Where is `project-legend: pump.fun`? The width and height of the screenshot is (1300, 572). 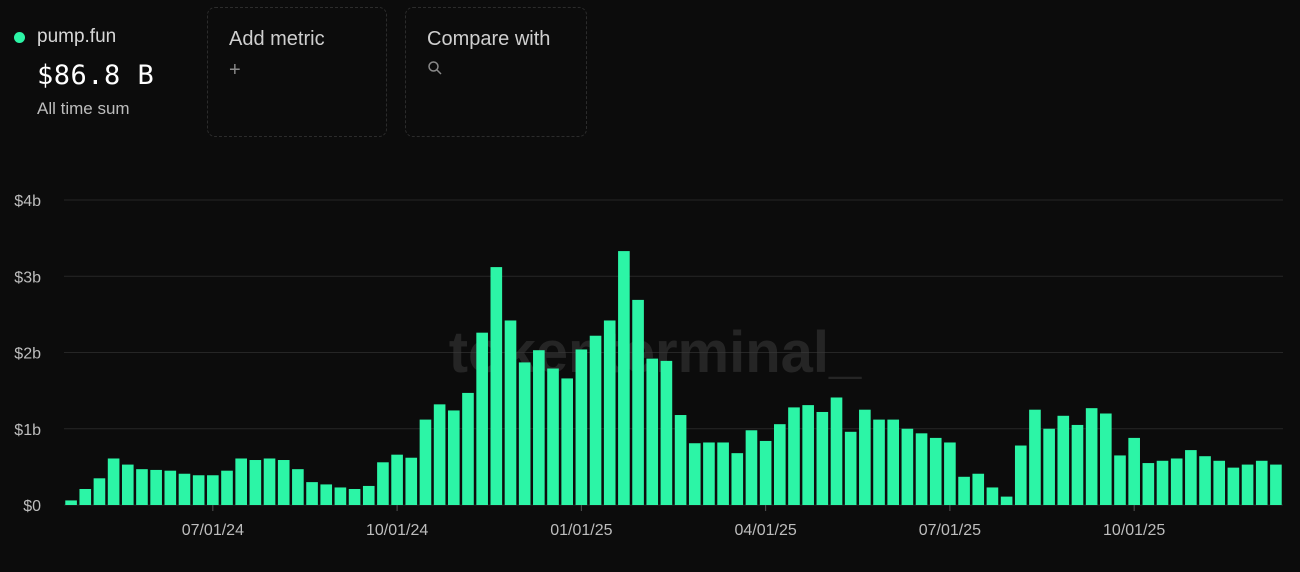 project-legend: pump.fun is located at coordinates (84, 37).